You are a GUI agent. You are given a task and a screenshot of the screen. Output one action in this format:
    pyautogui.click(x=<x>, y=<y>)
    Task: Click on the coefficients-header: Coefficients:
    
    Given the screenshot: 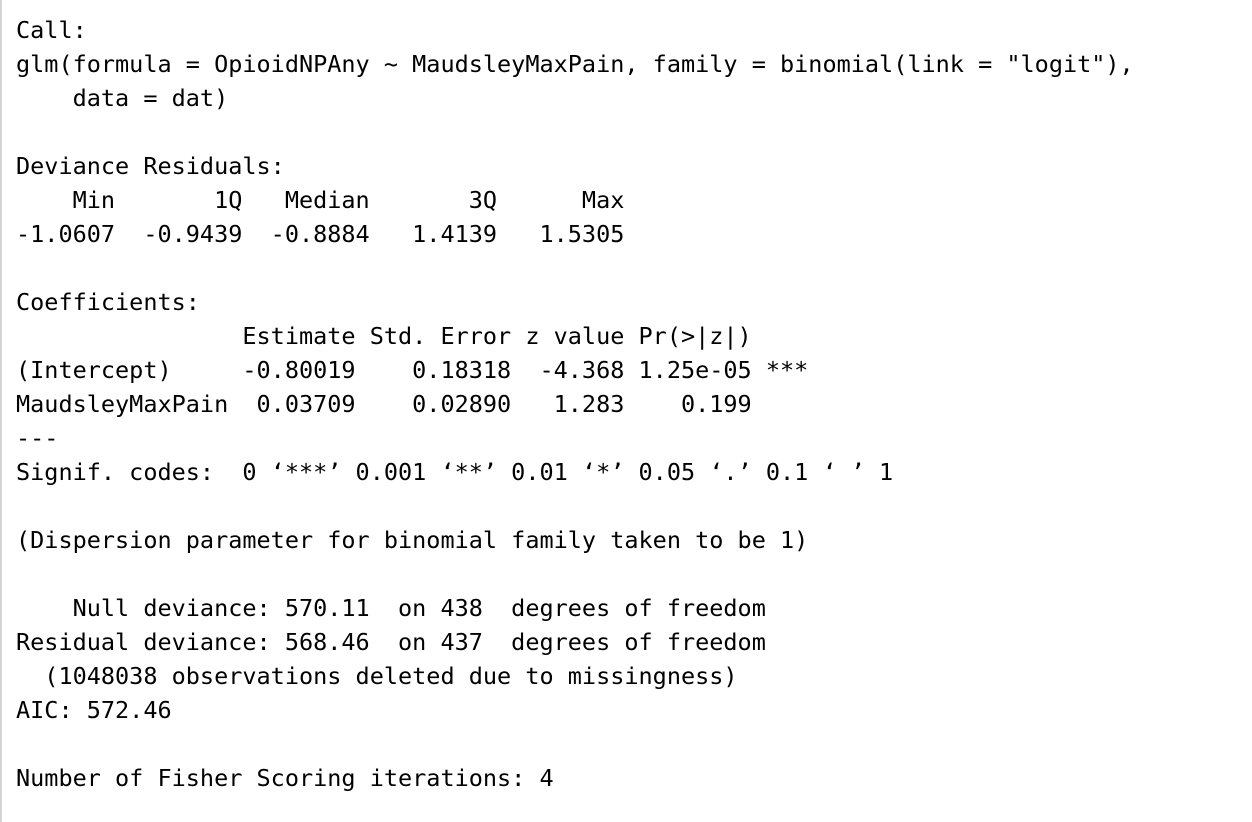 What is the action you would take?
    pyautogui.click(x=108, y=302)
    